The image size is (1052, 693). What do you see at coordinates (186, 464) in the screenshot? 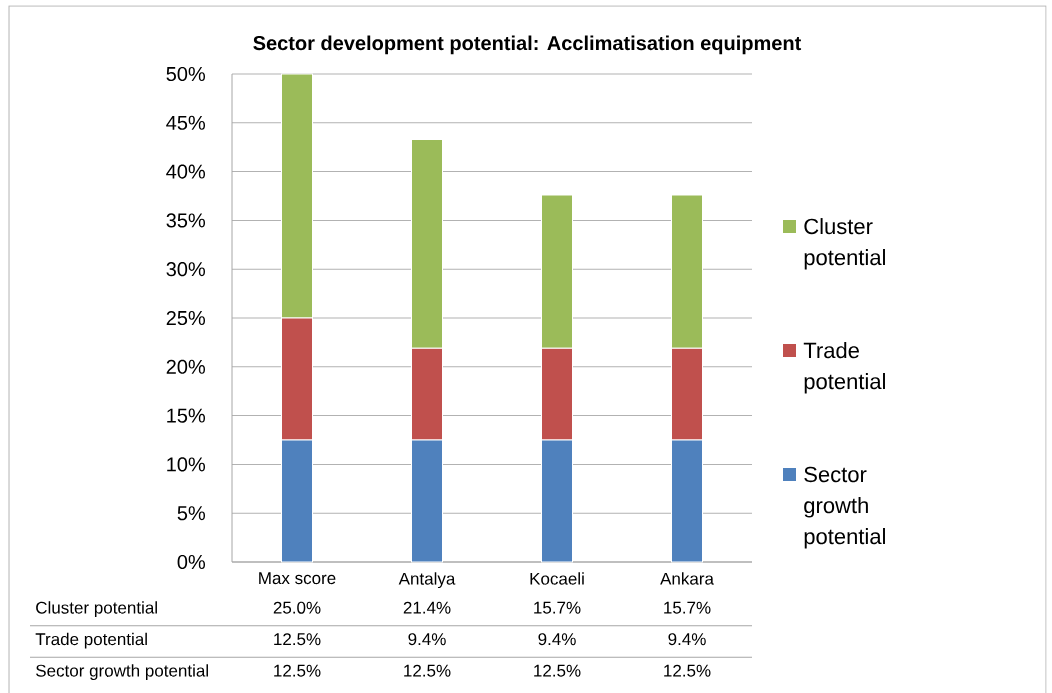
I see `y-tick-label: 10%` at bounding box center [186, 464].